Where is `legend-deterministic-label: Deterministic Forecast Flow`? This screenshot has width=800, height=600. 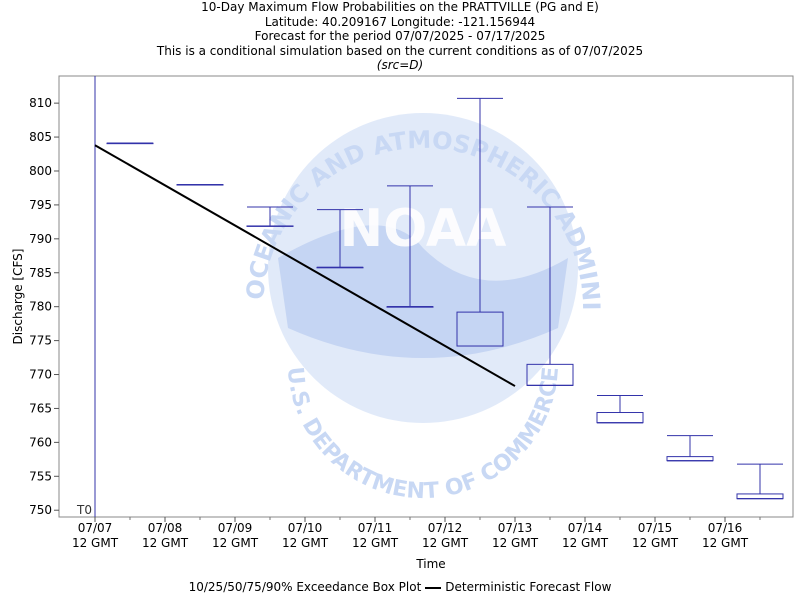
legend-deterministic-label: Deterministic Forecast Flow is located at coordinates (528, 587).